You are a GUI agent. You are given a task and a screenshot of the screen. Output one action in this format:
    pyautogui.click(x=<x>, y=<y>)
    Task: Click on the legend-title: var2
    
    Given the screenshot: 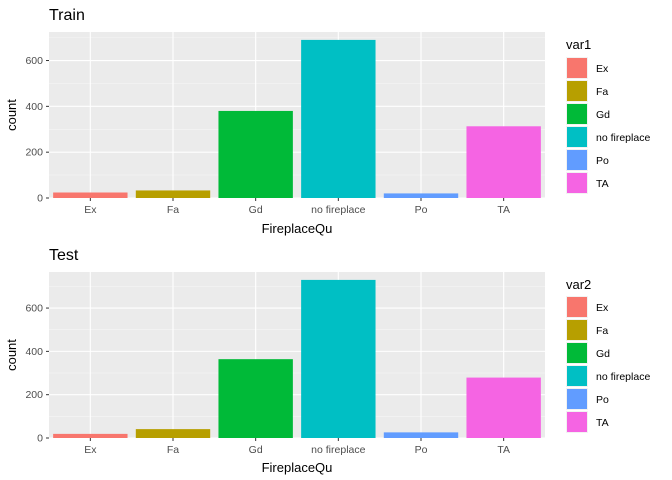 What is the action you would take?
    pyautogui.click(x=578, y=284)
    